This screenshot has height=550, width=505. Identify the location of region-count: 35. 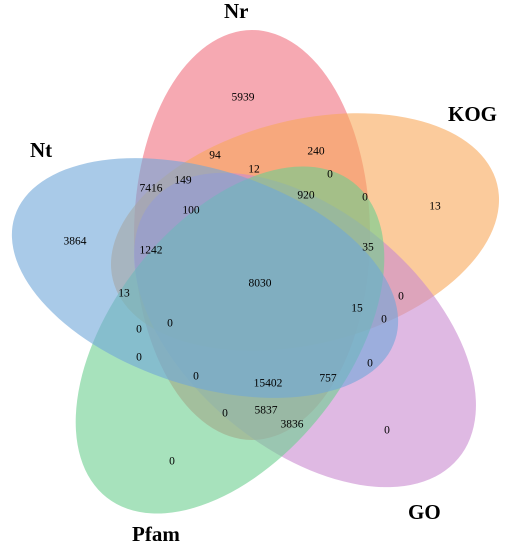
(368, 248).